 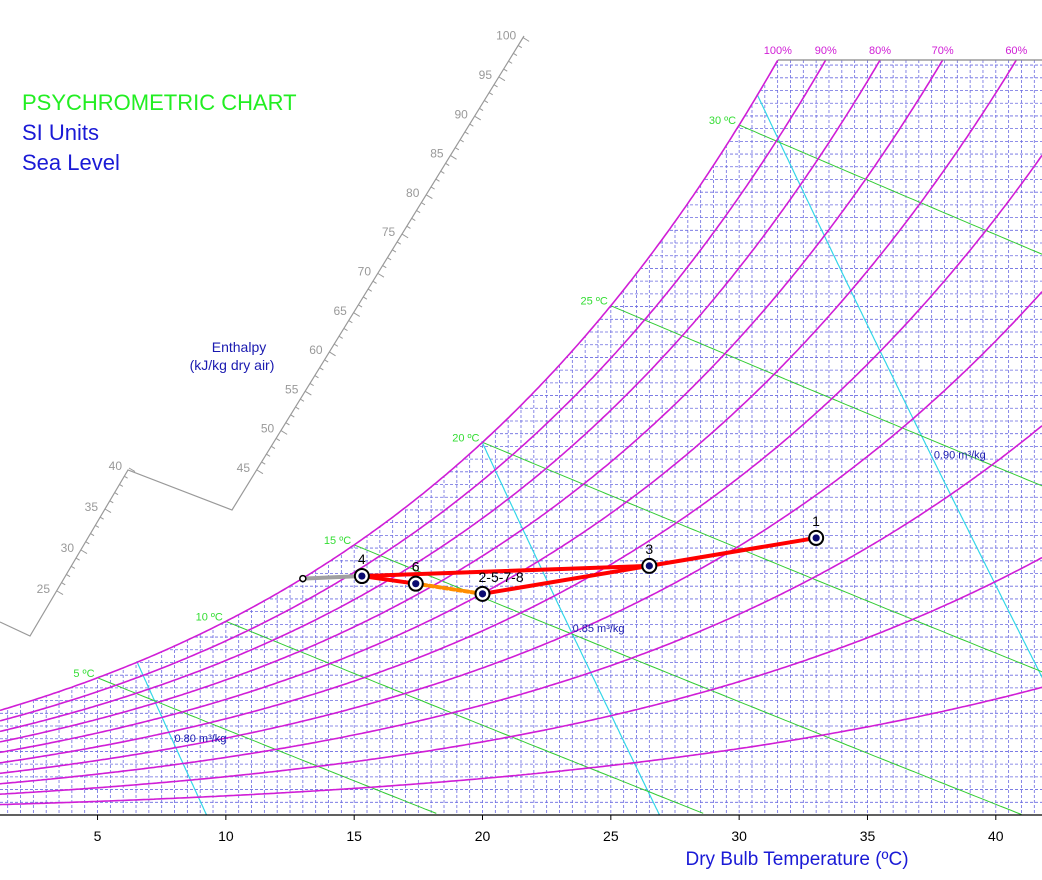 I want to click on rh-label: 60%, so click(x=1016, y=51).